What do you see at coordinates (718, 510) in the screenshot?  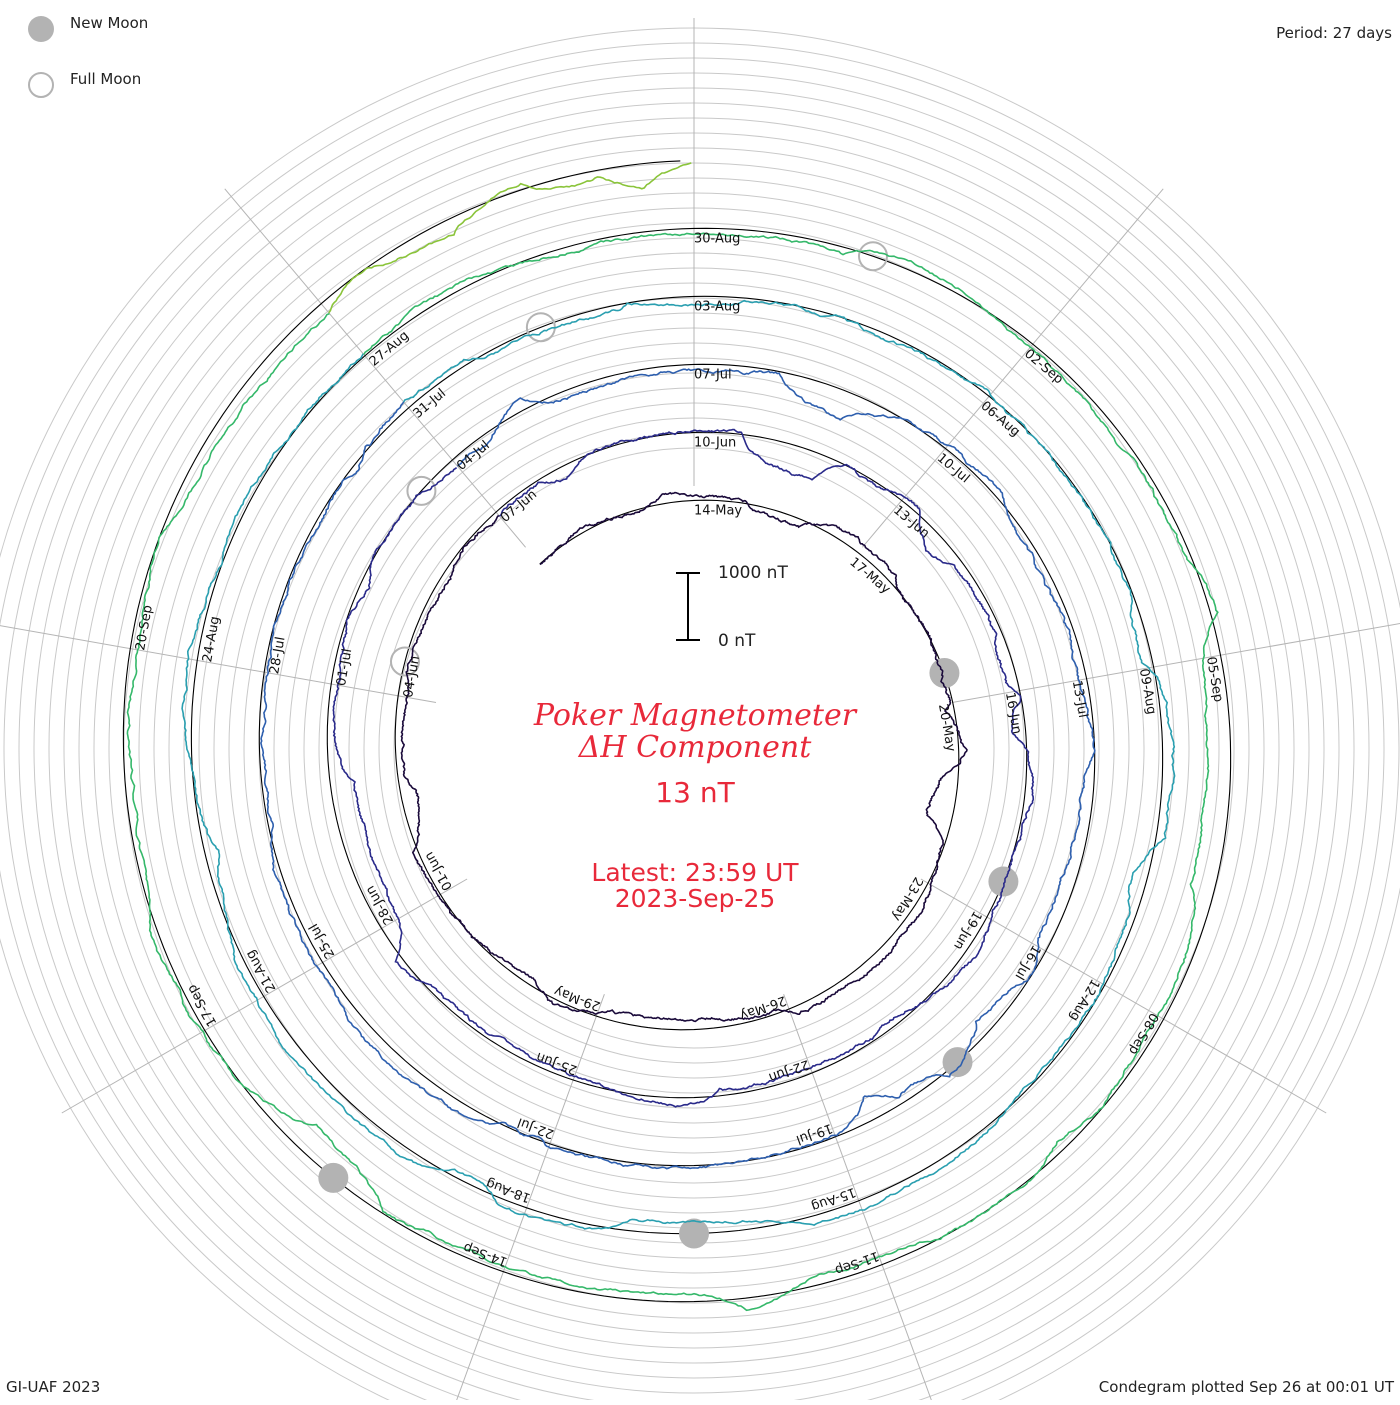 I see `date-tick-label: 14-May` at bounding box center [718, 510].